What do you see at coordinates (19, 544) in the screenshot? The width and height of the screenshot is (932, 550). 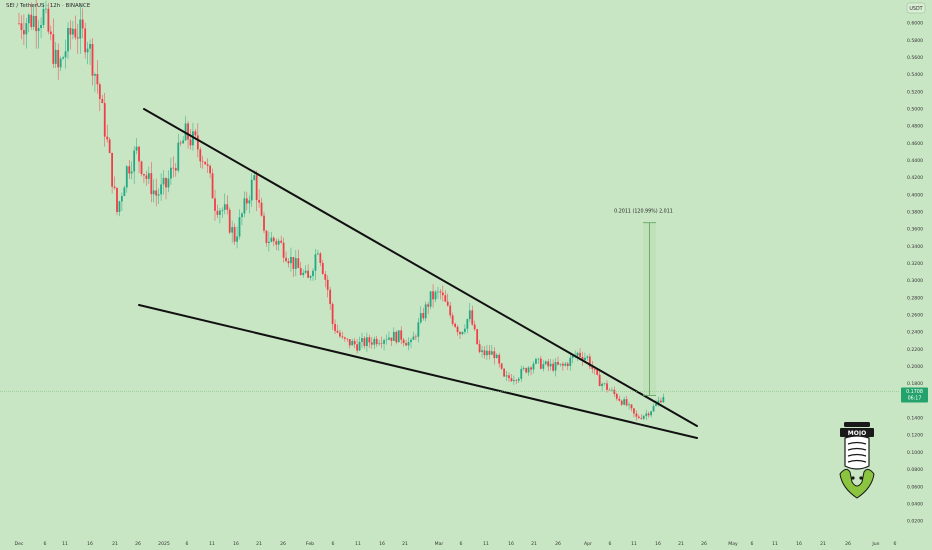 I see `x-tick-label: Dec` at bounding box center [19, 544].